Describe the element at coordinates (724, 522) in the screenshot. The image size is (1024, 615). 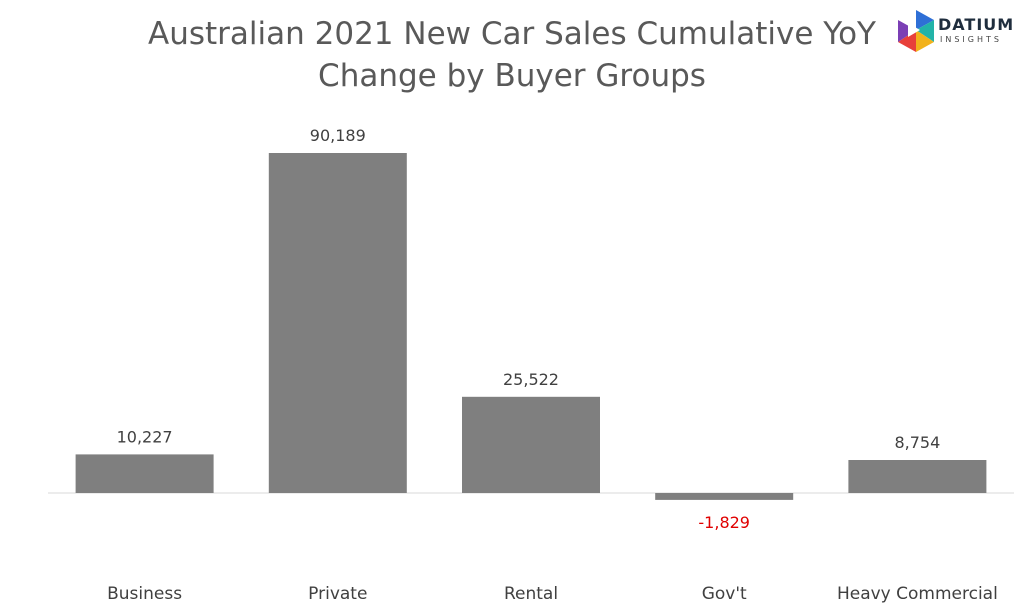
I see `data-label: -1,829` at that location.